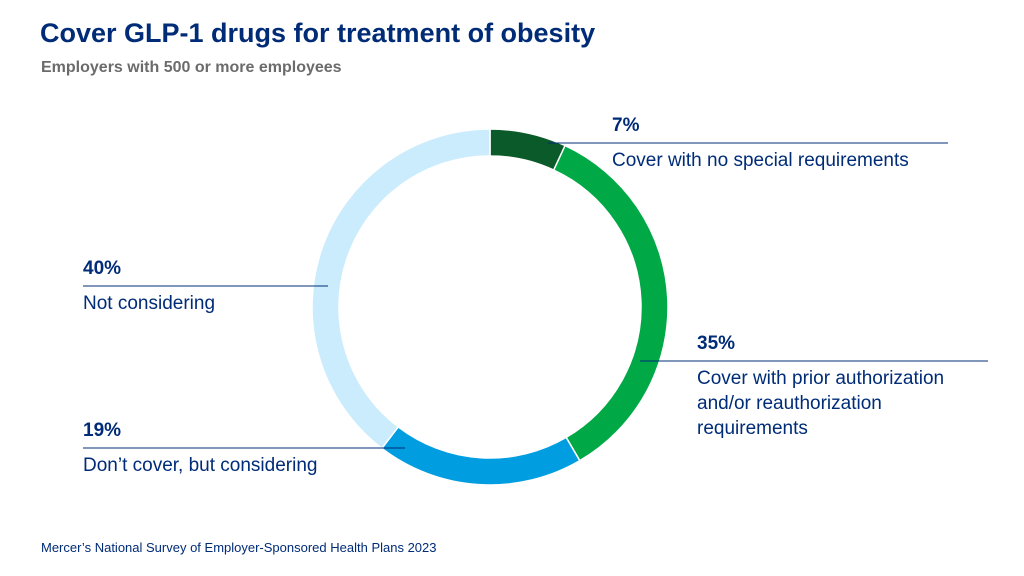 The width and height of the screenshot is (1024, 576). I want to click on category-label: Cover with no special requirements, so click(760, 160).